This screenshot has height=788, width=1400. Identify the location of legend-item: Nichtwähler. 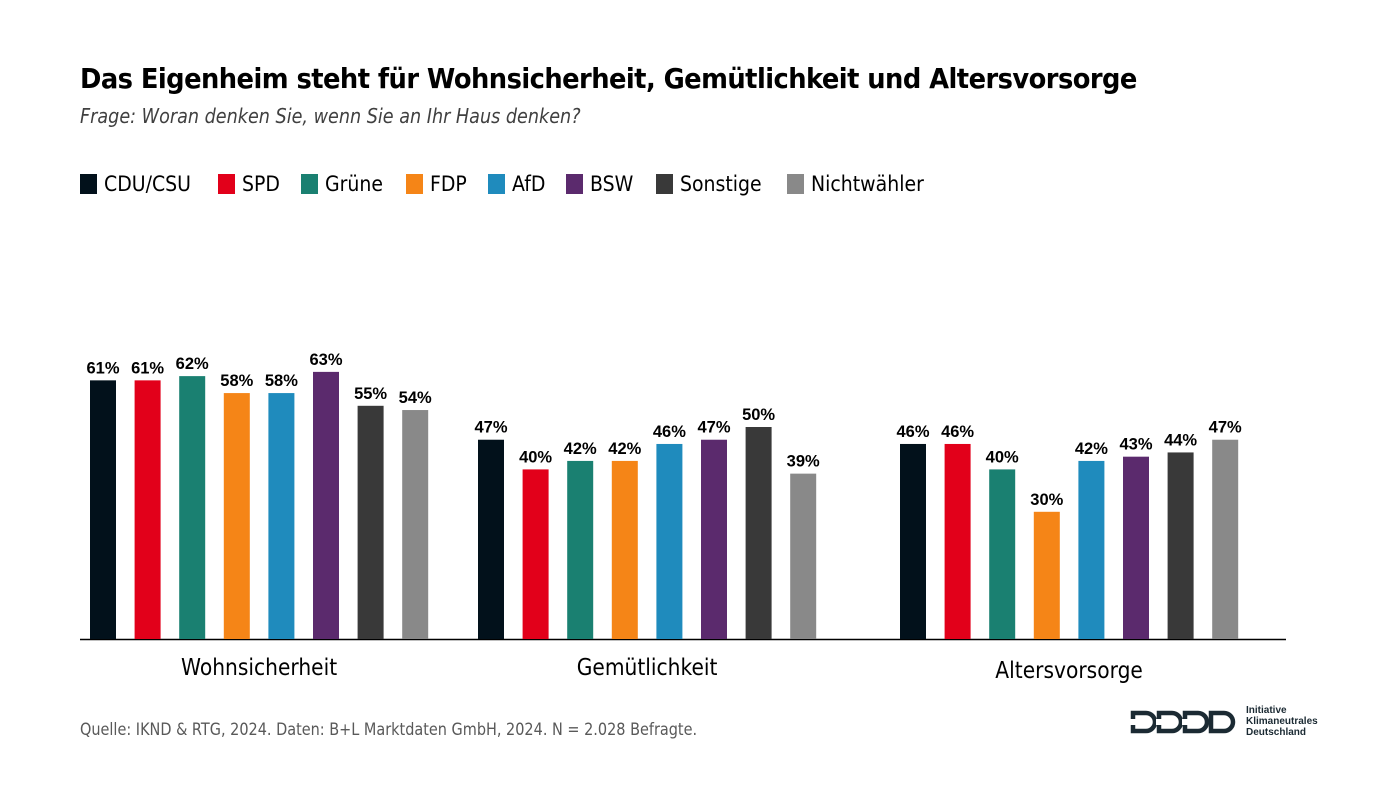
(861, 184).